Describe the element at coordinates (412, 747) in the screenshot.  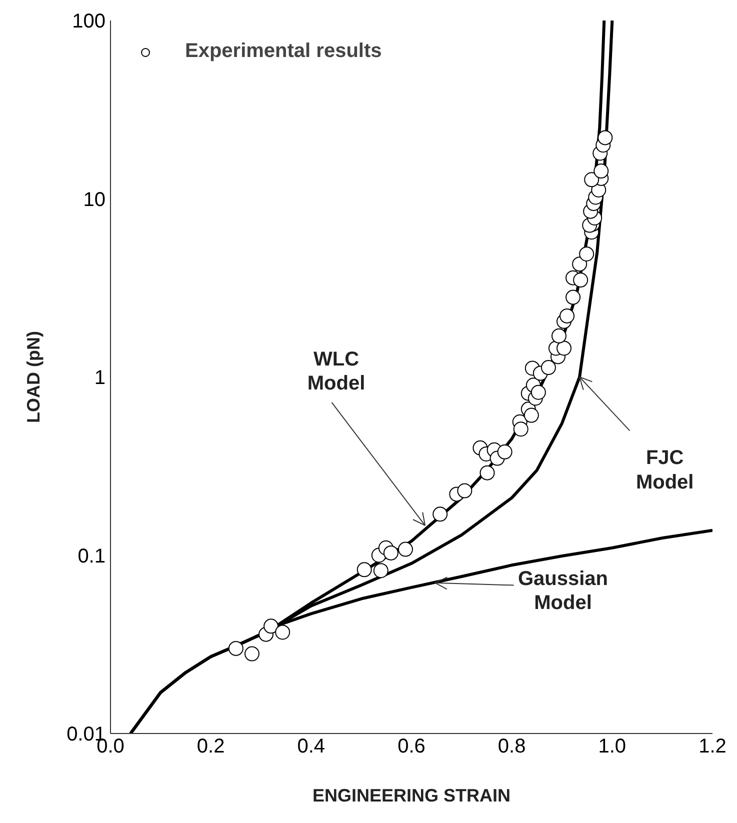
I see `x-tick-label: 0.6` at that location.